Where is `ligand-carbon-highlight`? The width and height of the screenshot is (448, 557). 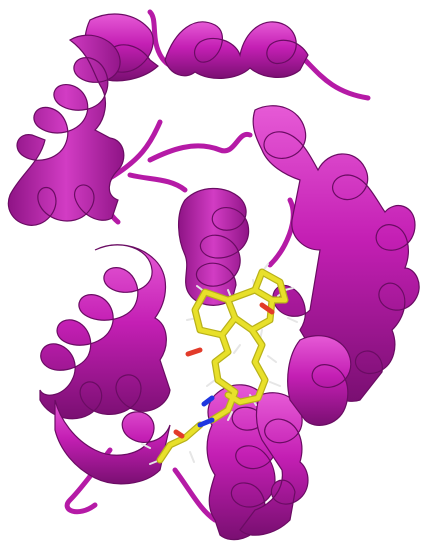
ligand-carbon-highlight is located at coordinates (222, 366).